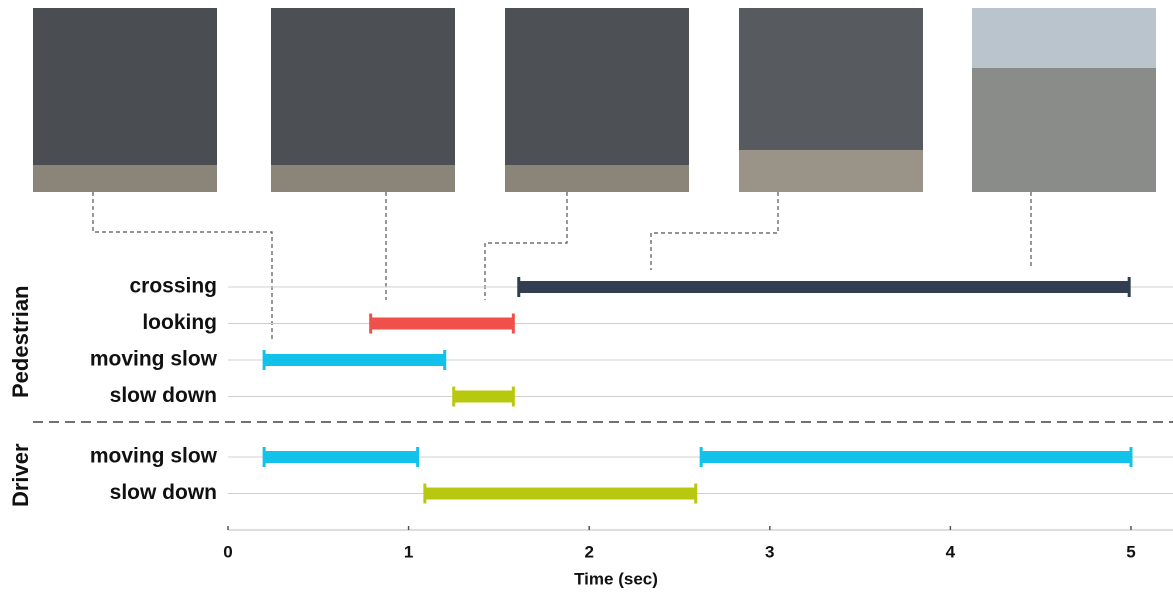  What do you see at coordinates (20, 475) in the screenshot?
I see `group-label: Driver` at bounding box center [20, 475].